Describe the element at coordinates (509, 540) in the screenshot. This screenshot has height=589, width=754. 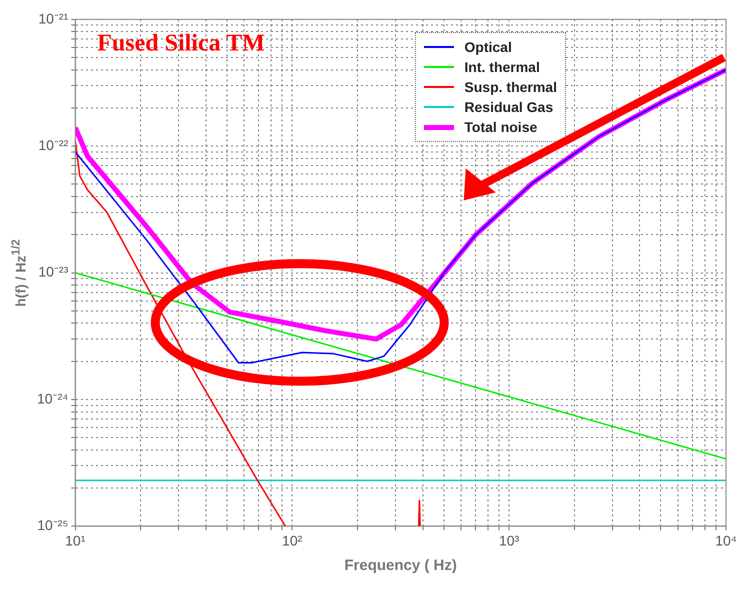
I see `x-tick-label: 10³` at that location.